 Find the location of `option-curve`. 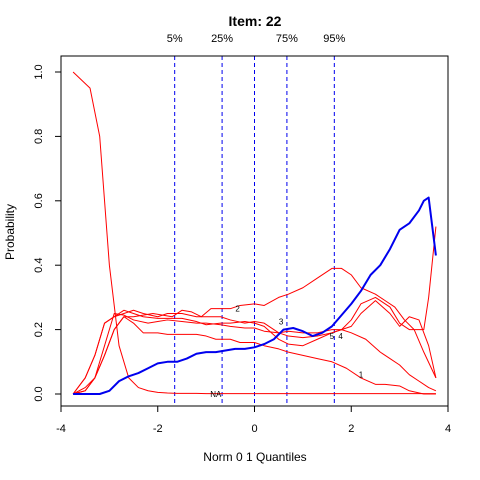

option-curve is located at coordinates (254, 354).